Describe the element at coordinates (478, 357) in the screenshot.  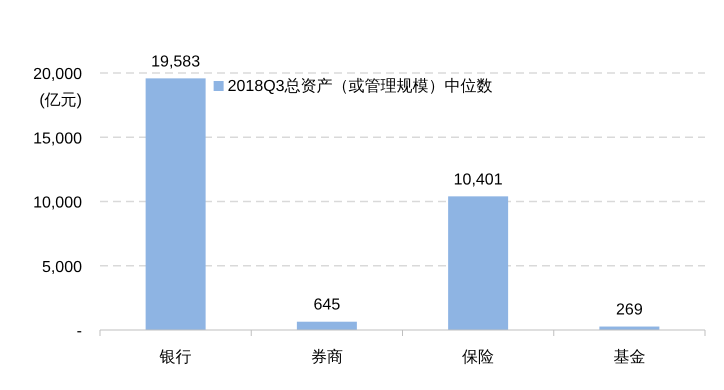
I see `x-tick-label: 保险` at that location.